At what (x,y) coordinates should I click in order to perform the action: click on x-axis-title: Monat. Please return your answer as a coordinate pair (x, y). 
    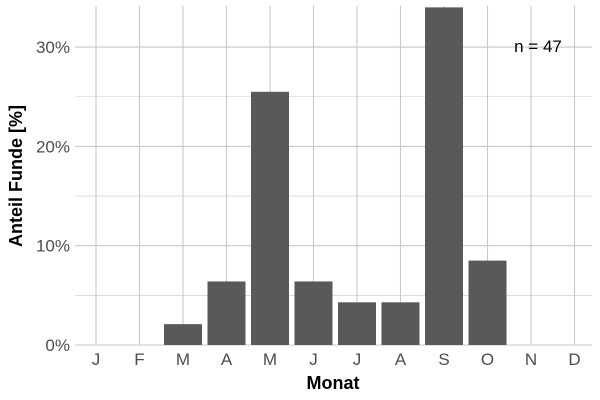
    Looking at the image, I should click on (333, 383).